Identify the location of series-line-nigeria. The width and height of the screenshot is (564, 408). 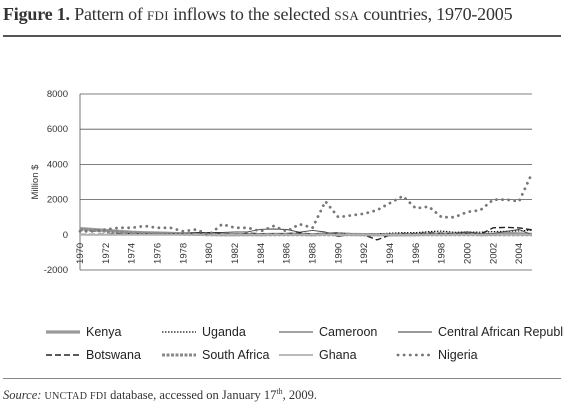
(306, 204).